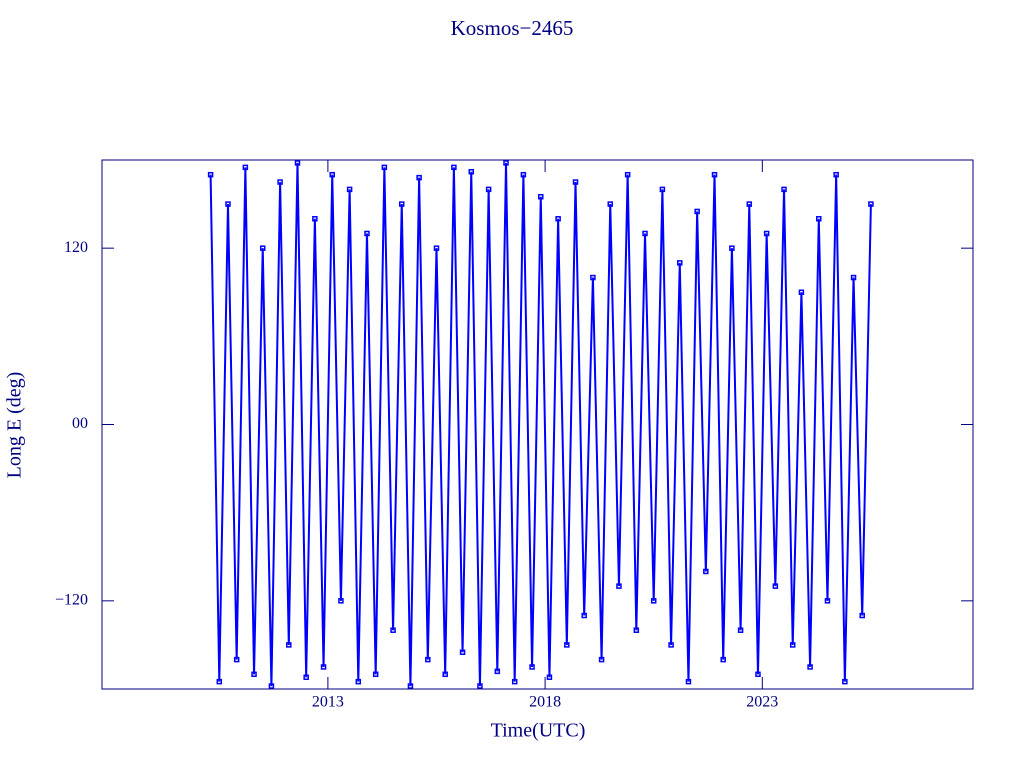 This screenshot has width=1024, height=768. Describe the element at coordinates (512, 28) in the screenshot. I see `chart-title: Kosmos−2465` at that location.